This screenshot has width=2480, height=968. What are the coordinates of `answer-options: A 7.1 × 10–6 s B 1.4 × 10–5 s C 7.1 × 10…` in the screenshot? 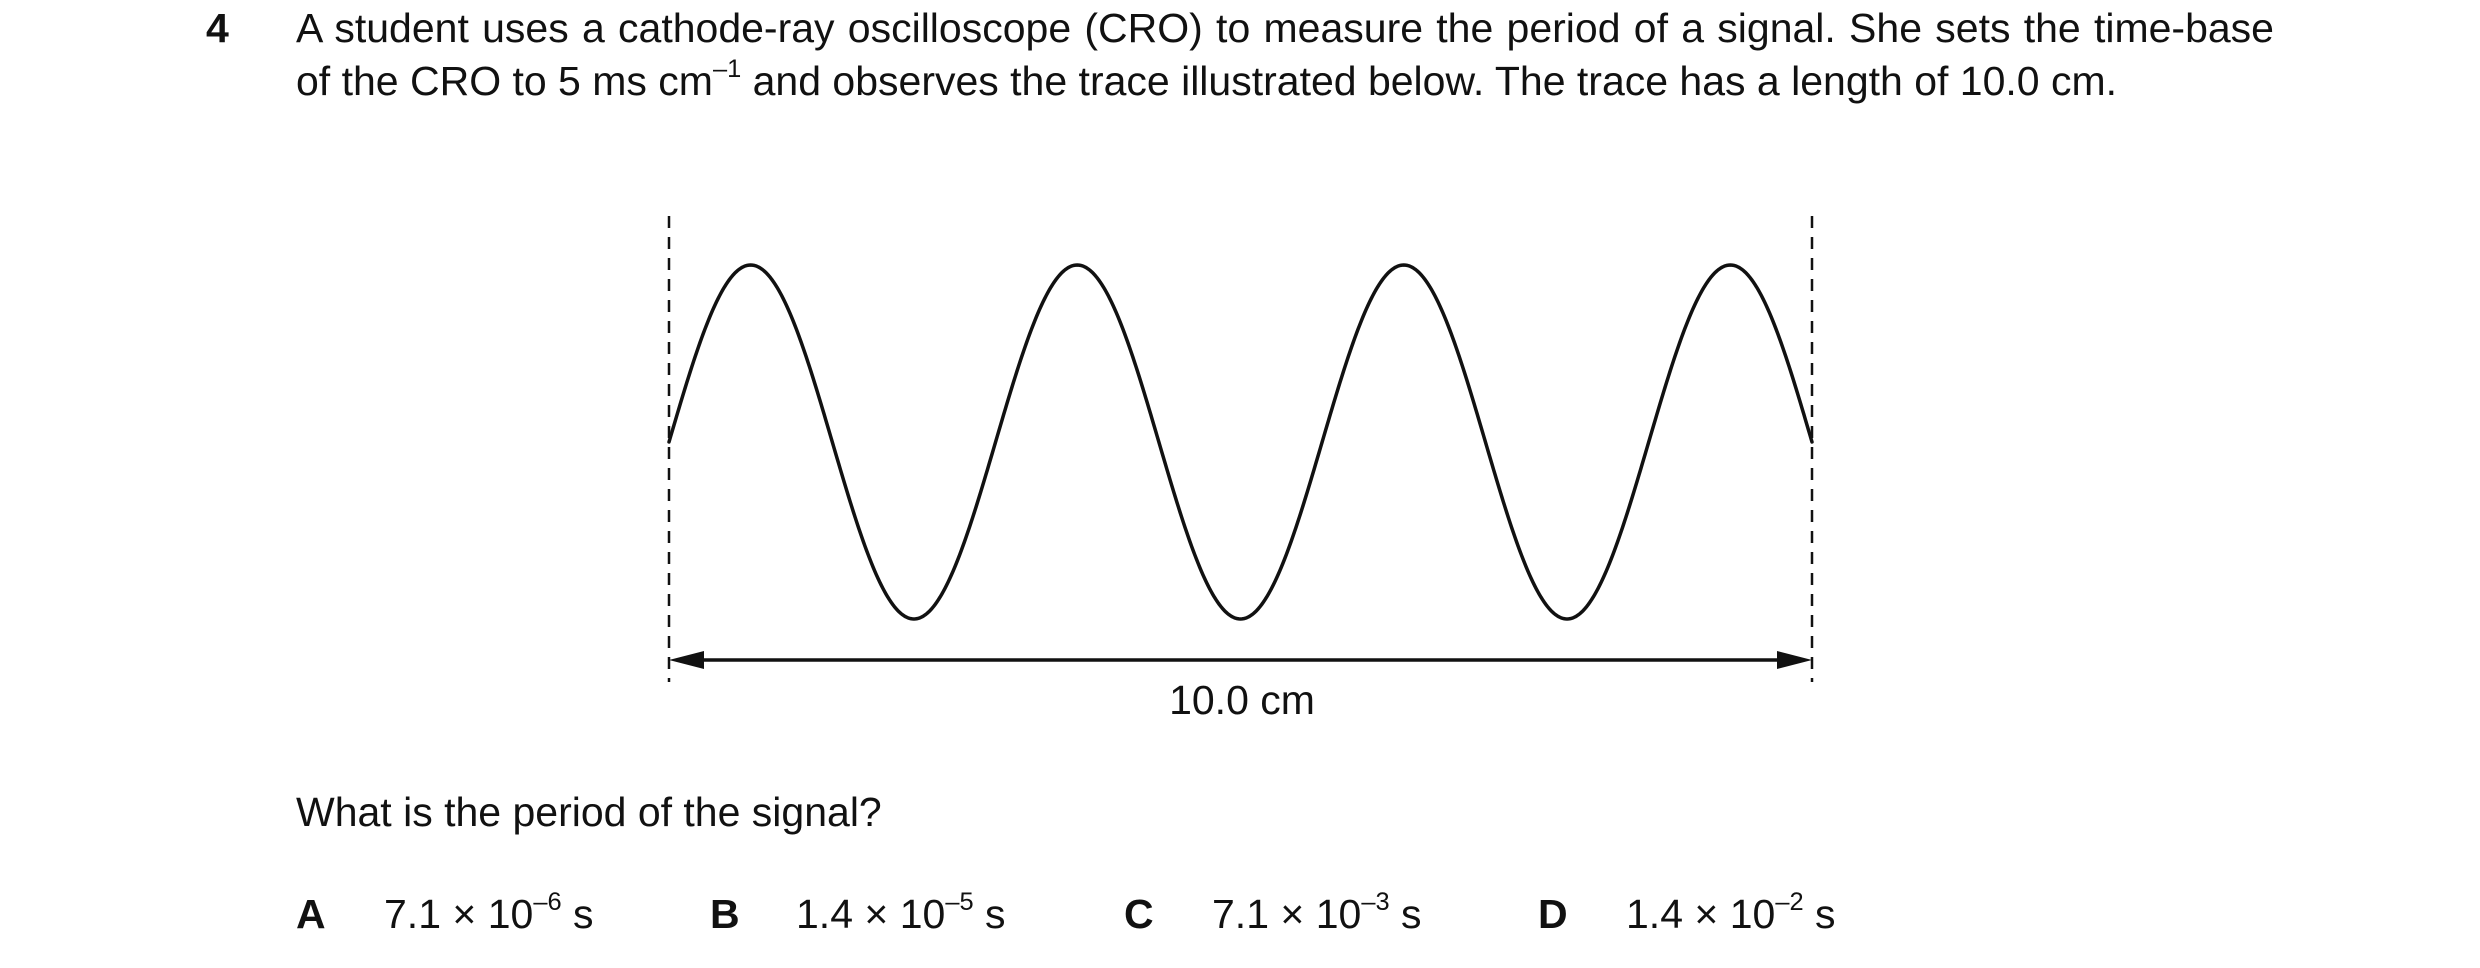 It's located at (1286, 918).